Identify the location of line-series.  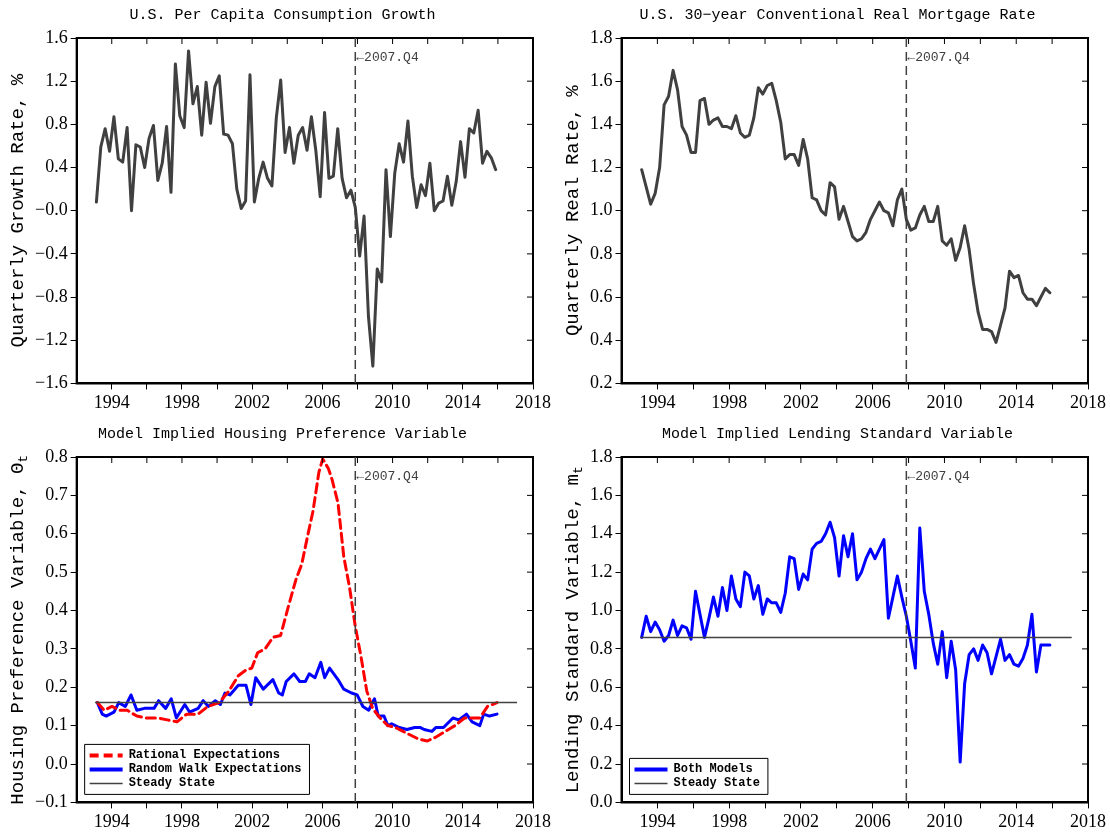
(297, 600).